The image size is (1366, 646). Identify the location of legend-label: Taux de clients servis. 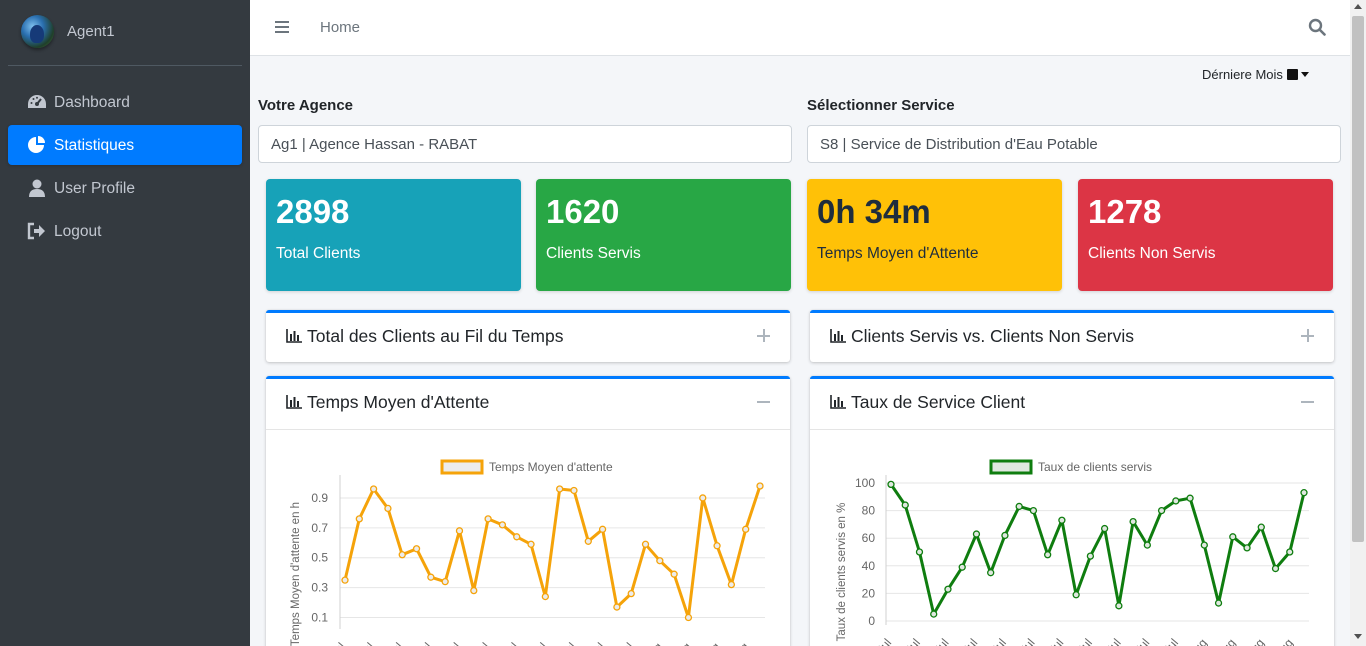
(1095, 467).